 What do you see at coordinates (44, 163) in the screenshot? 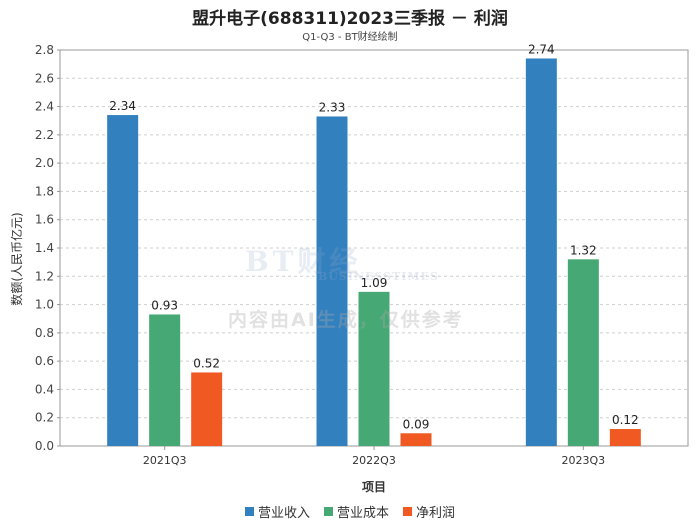
I see `y-tick-label: 2.0` at bounding box center [44, 163].